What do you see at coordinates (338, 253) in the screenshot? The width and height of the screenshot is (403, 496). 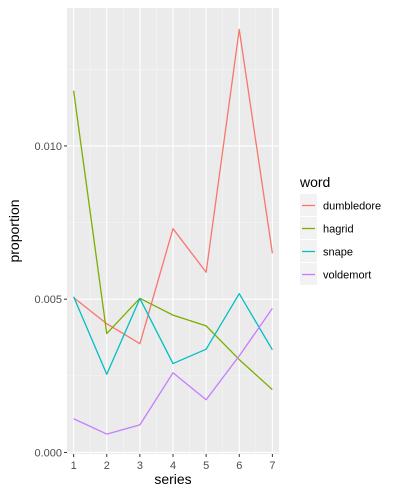 I see `legend-label-snape: snape` at bounding box center [338, 253].